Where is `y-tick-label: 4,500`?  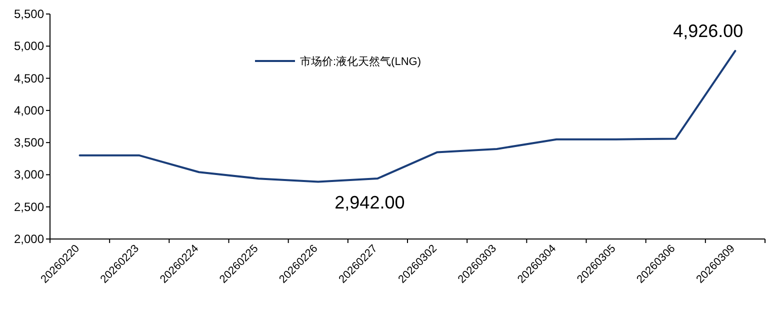
y-tick-label: 4,500 is located at coordinates (29, 78).